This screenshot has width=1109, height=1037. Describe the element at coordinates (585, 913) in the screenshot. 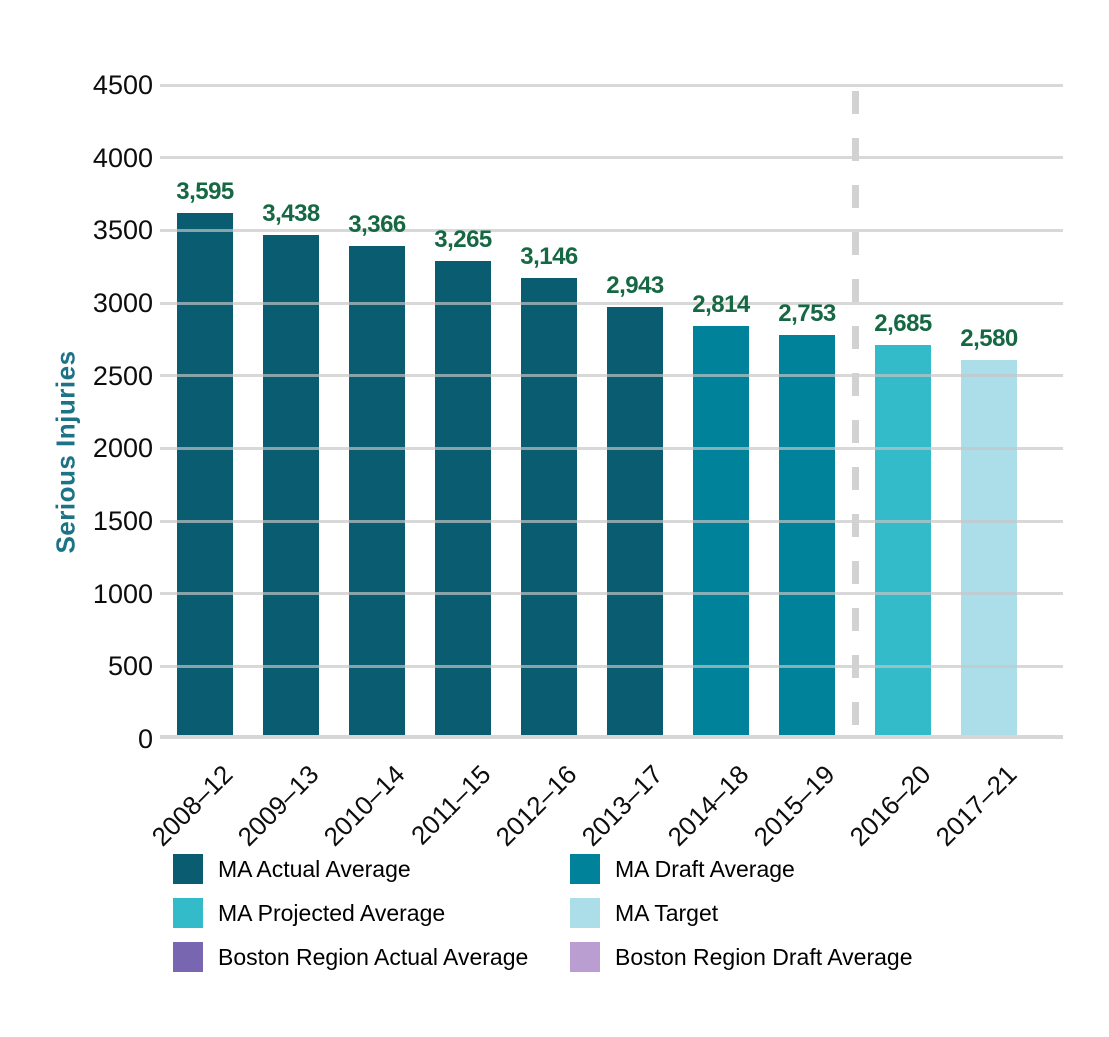

I see `legend-swatch-ma-target` at that location.